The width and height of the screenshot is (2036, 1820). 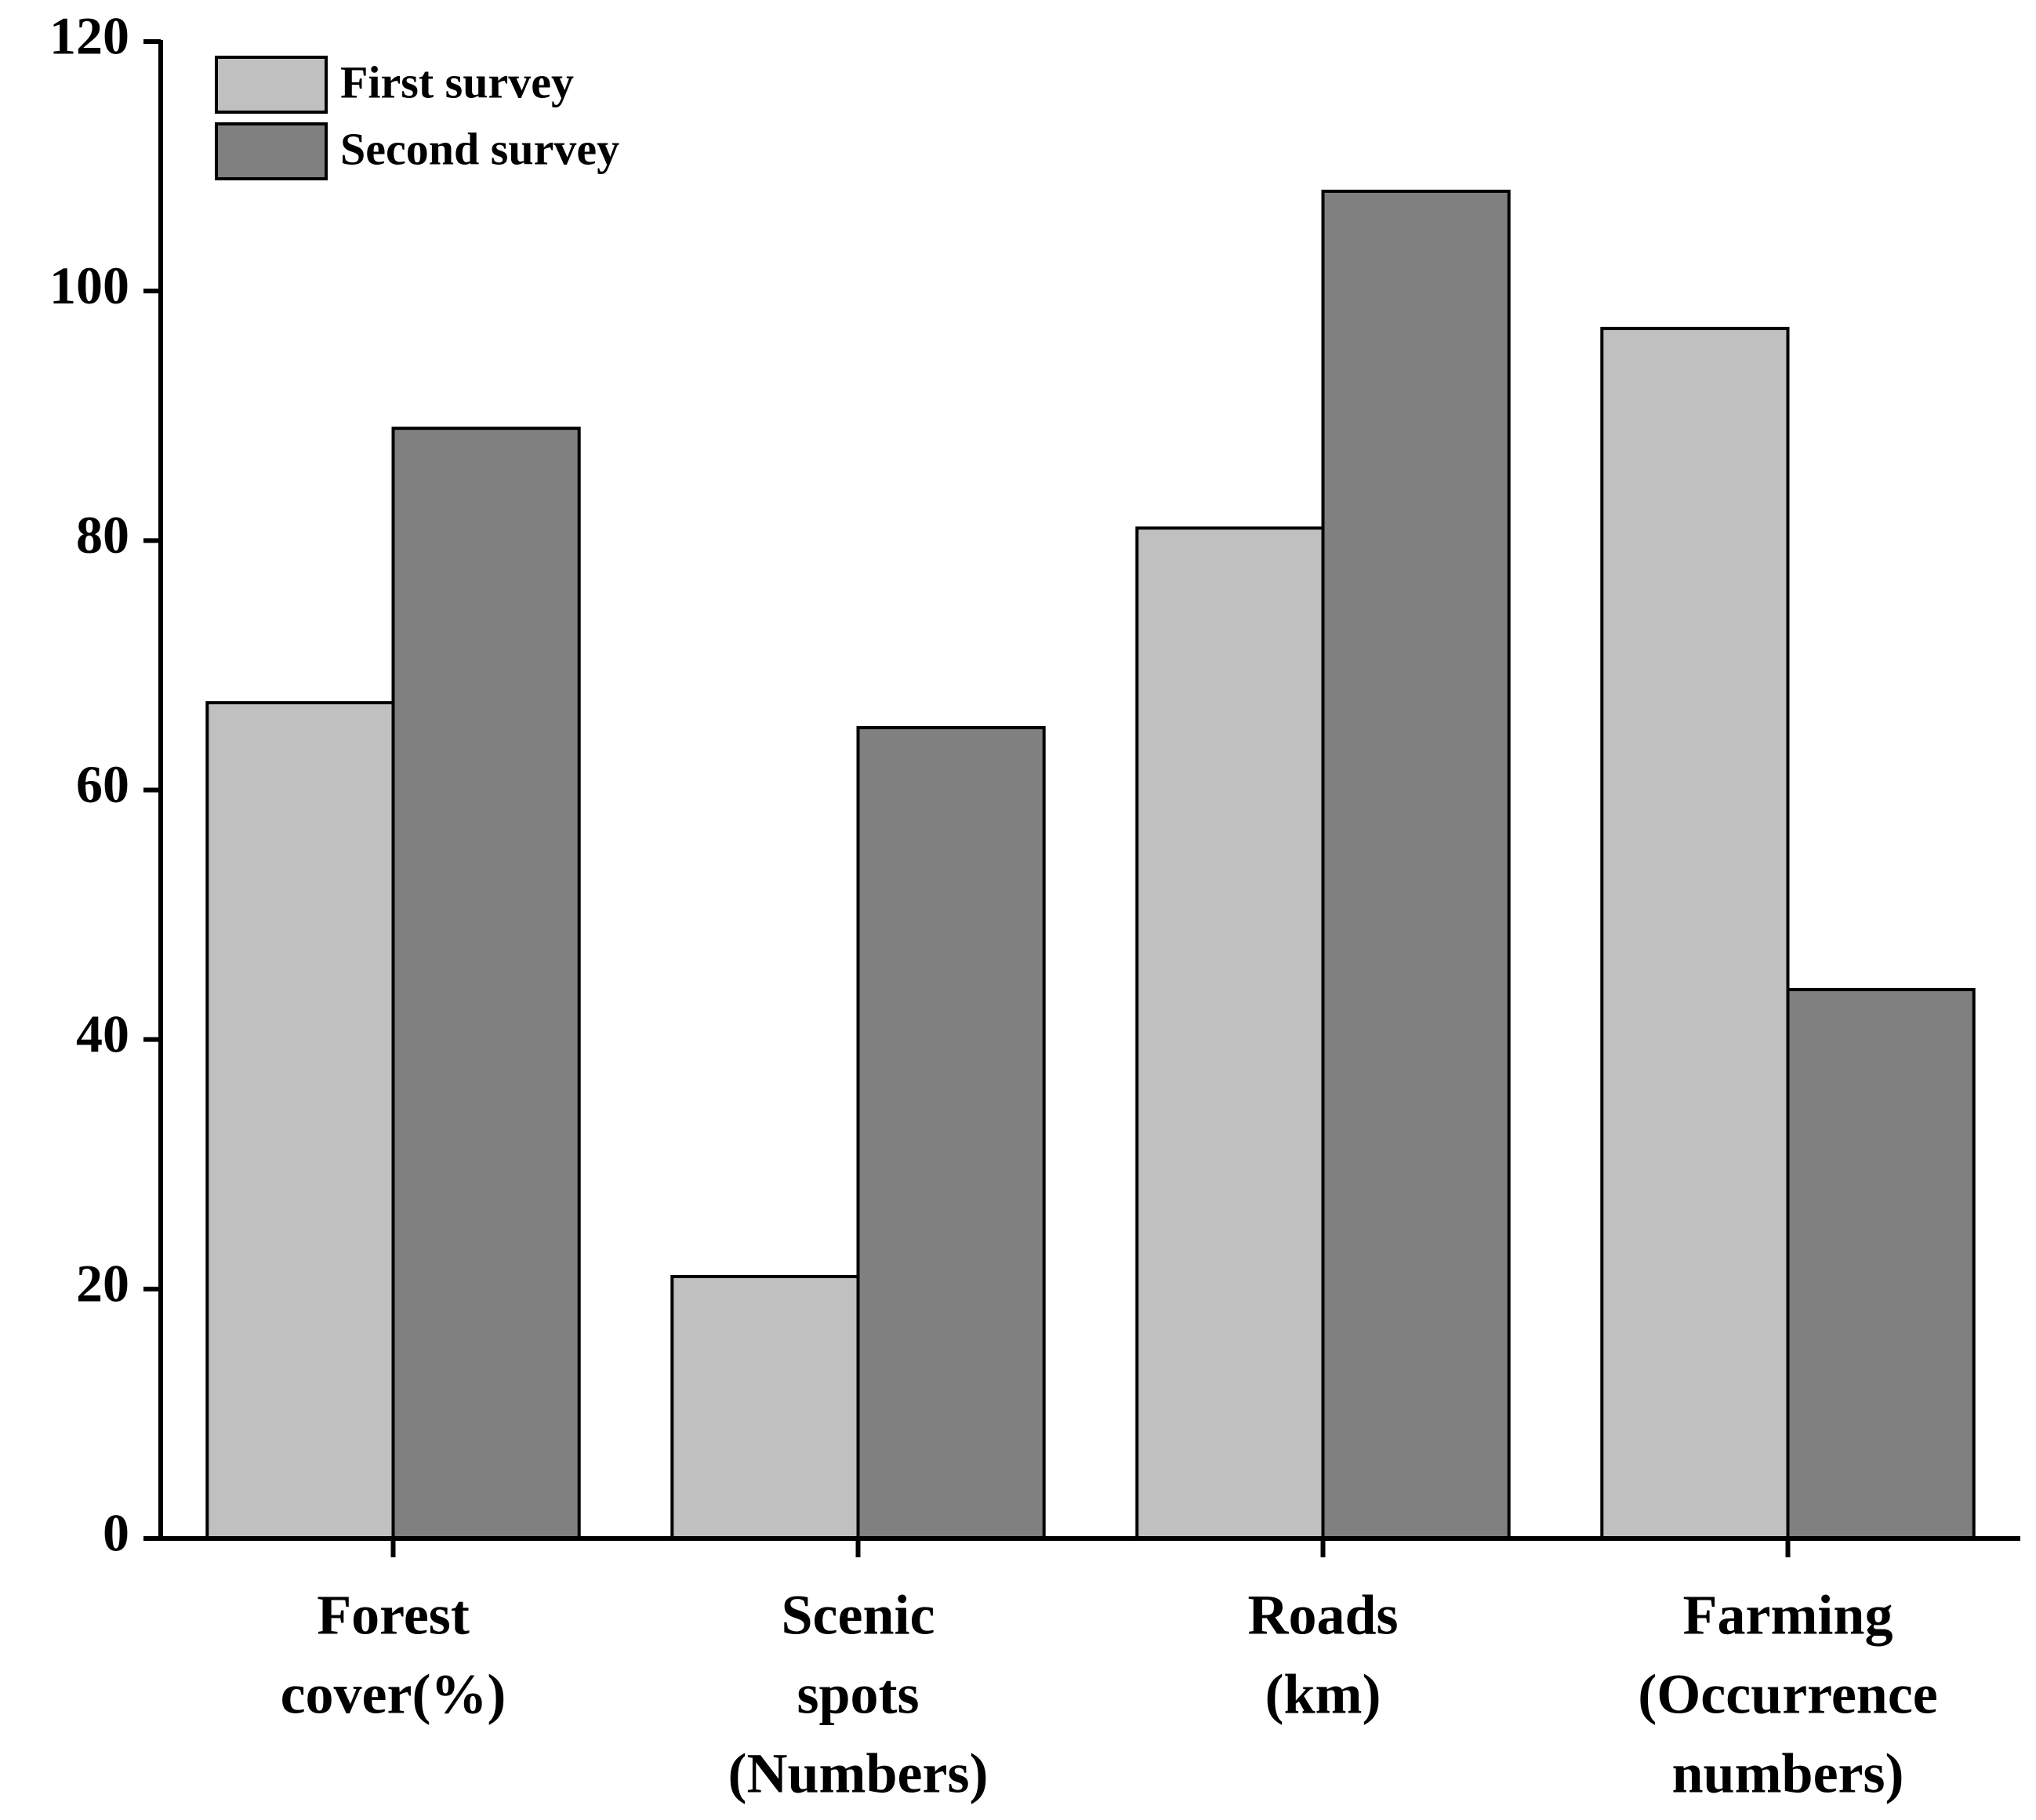 What do you see at coordinates (89, 36) in the screenshot?
I see `y-tick-label: 120` at bounding box center [89, 36].